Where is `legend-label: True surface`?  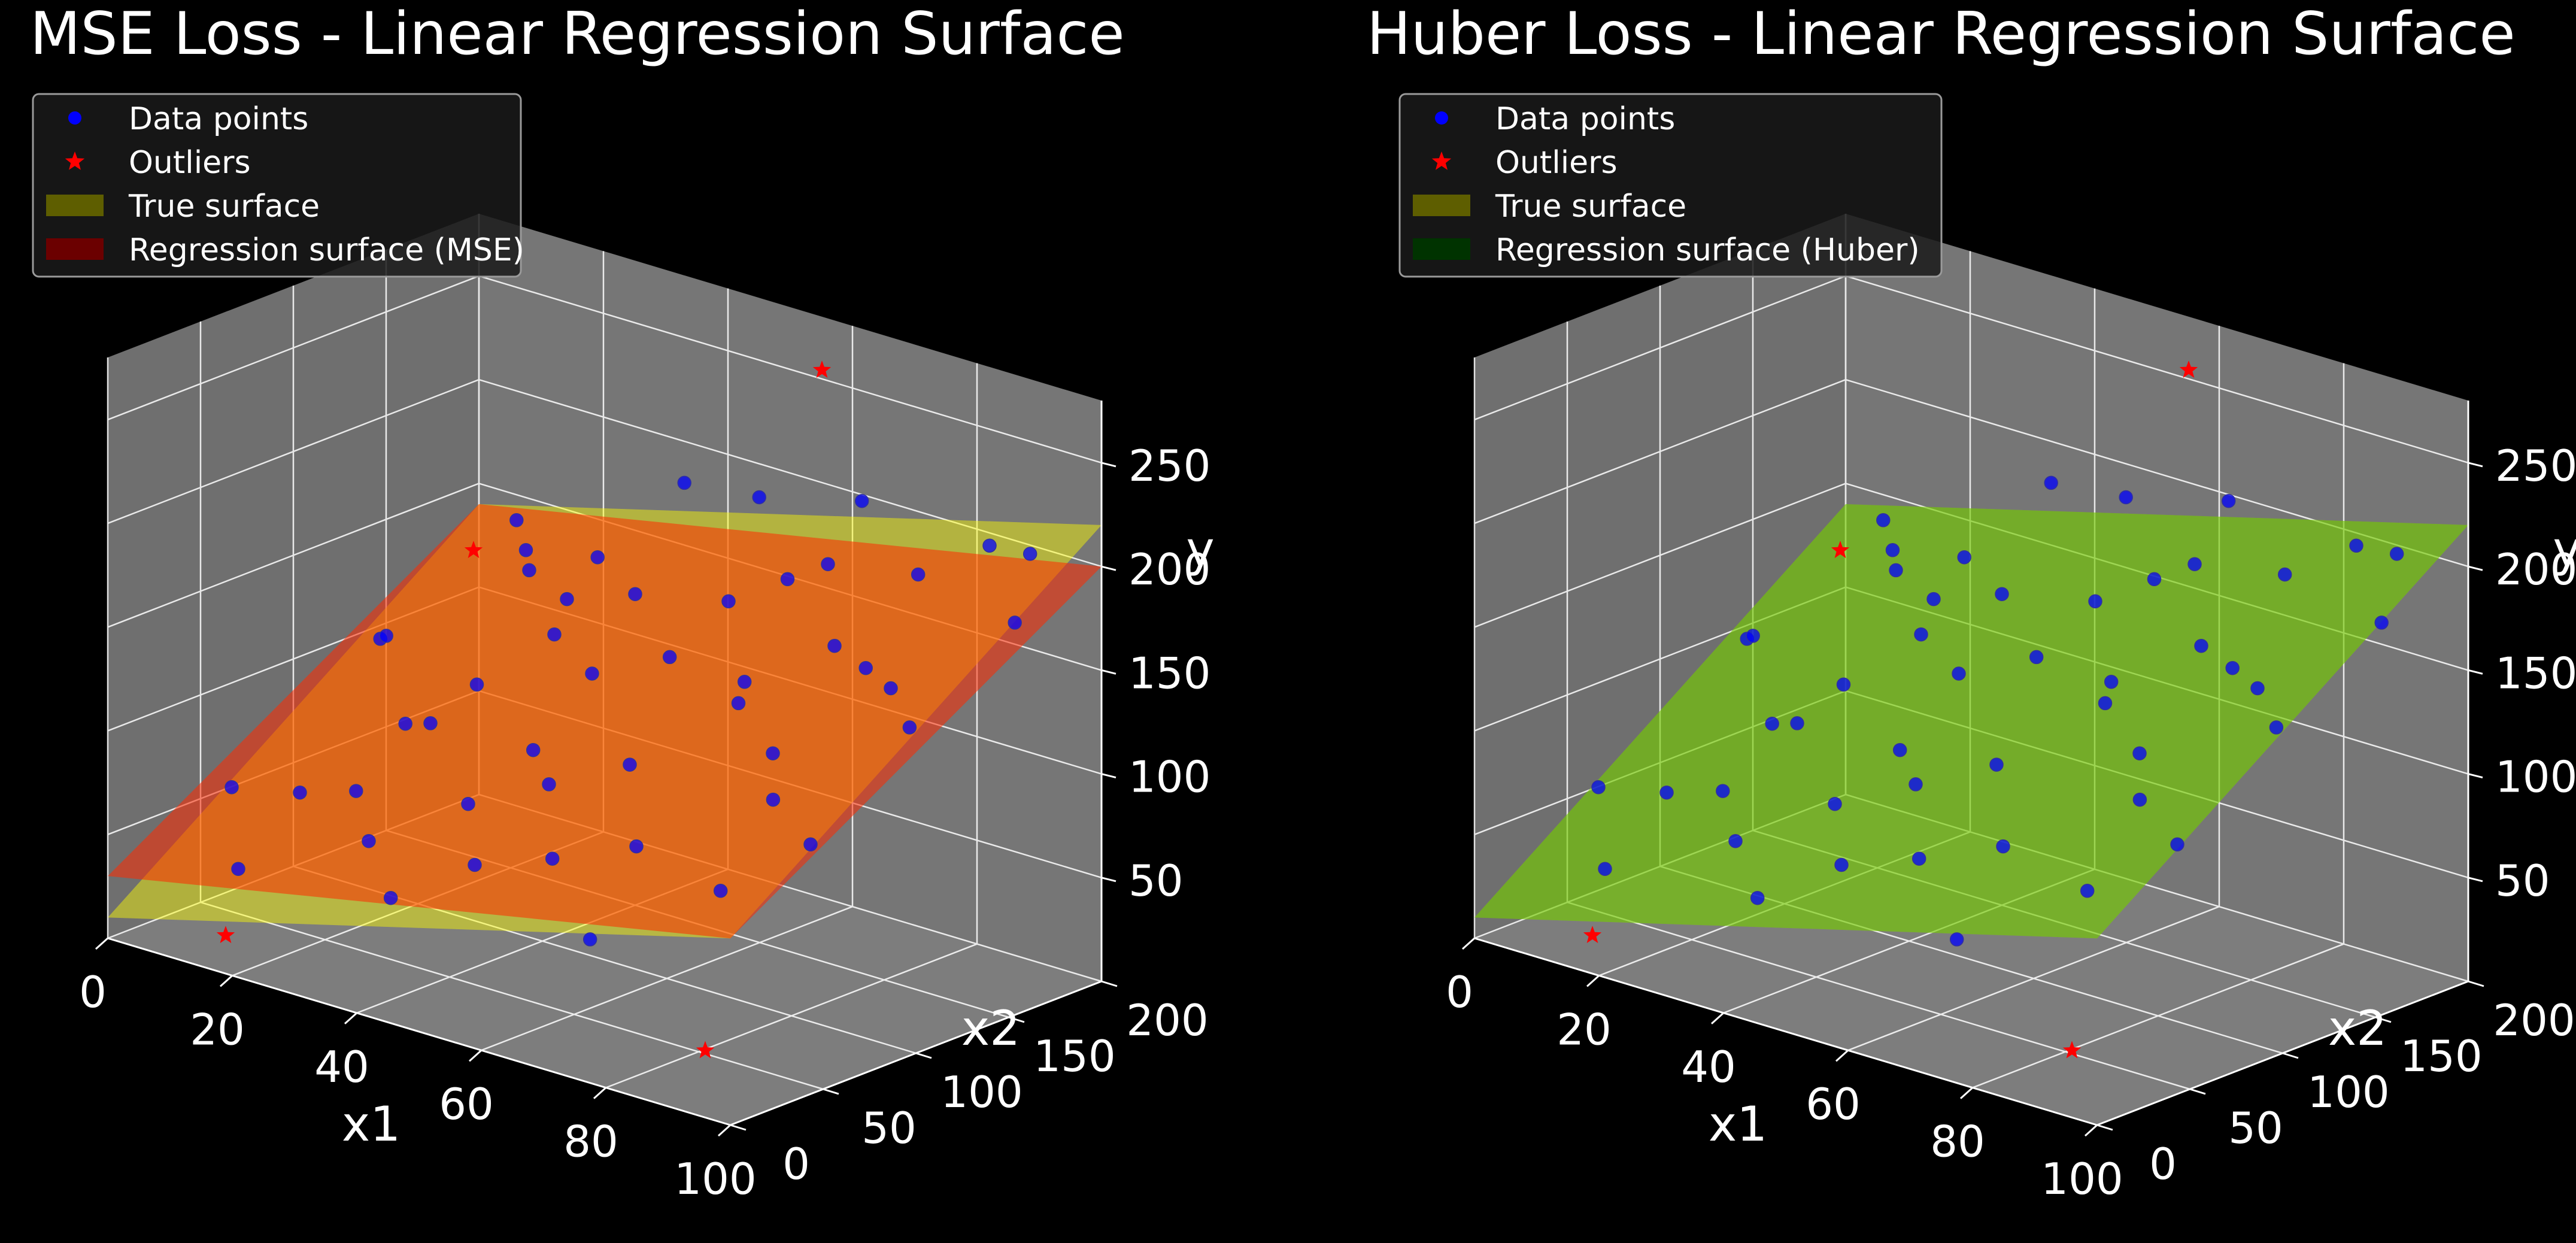 legend-label: True surface is located at coordinates (224, 207).